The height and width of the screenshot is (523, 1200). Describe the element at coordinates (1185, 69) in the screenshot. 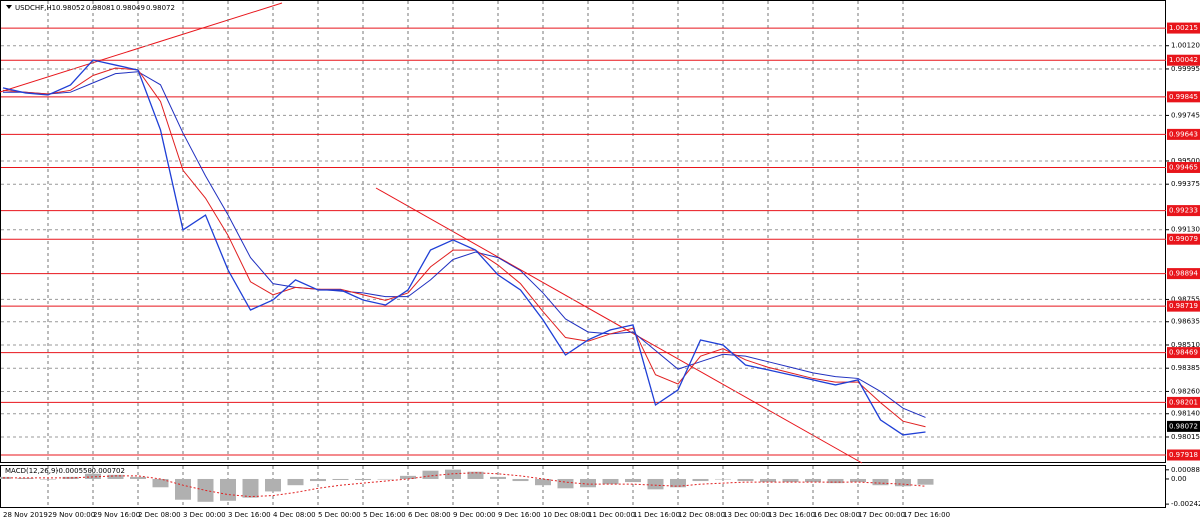

I see `y-tick-label: 0.99995` at that location.